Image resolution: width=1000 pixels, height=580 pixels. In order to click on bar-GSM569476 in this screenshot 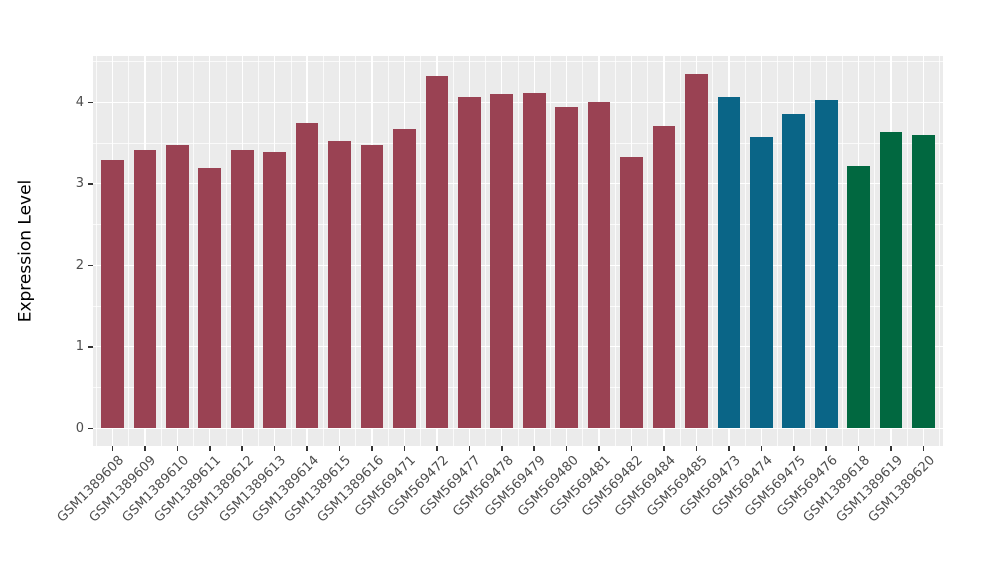, I will do `click(826, 264)`.